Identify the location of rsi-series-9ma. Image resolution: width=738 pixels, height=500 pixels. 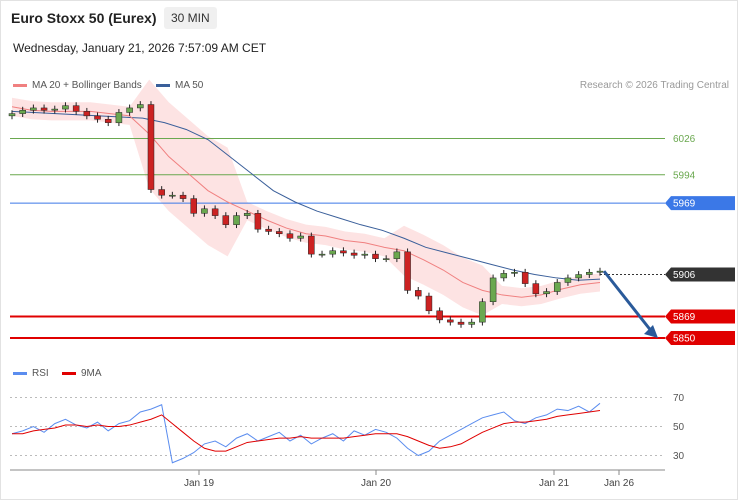
(306, 431).